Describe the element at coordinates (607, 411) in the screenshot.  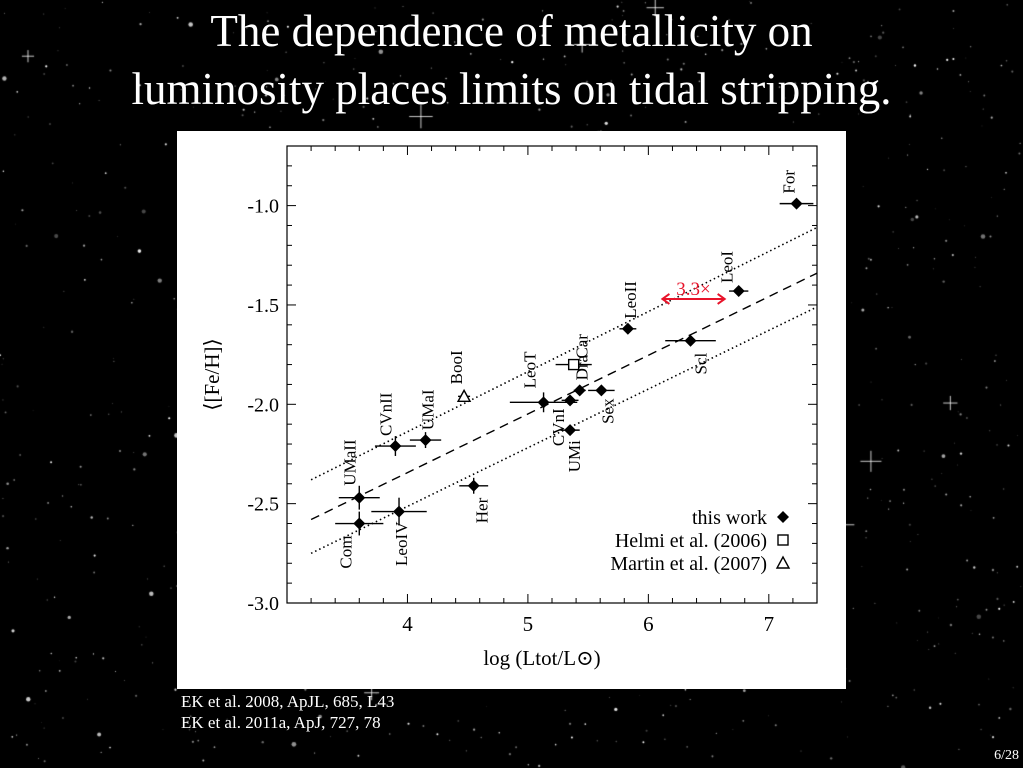
I see `point-label-sex: Sex` at that location.